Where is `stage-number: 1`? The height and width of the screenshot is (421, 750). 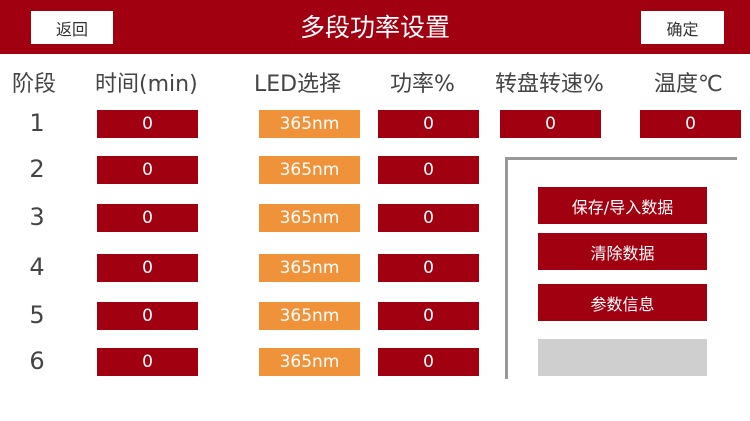 stage-number: 1 is located at coordinates (37, 123).